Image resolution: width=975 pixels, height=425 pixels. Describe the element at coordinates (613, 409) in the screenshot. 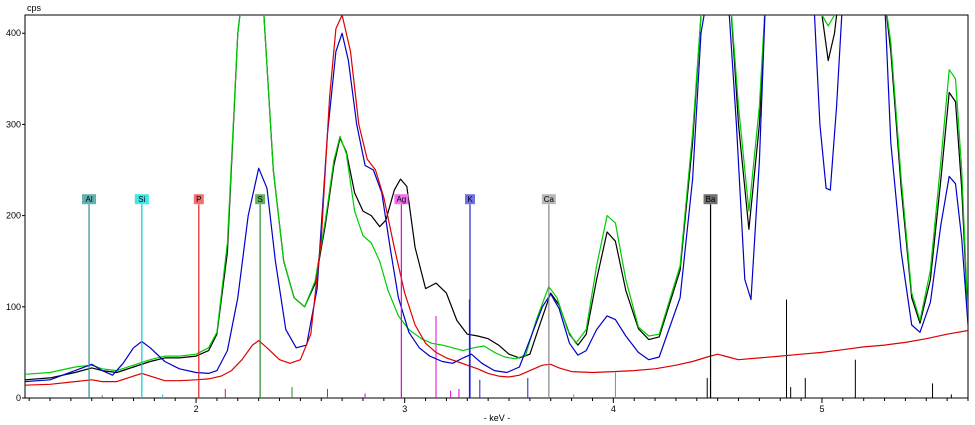

I see `x-tick-label: 4` at that location.